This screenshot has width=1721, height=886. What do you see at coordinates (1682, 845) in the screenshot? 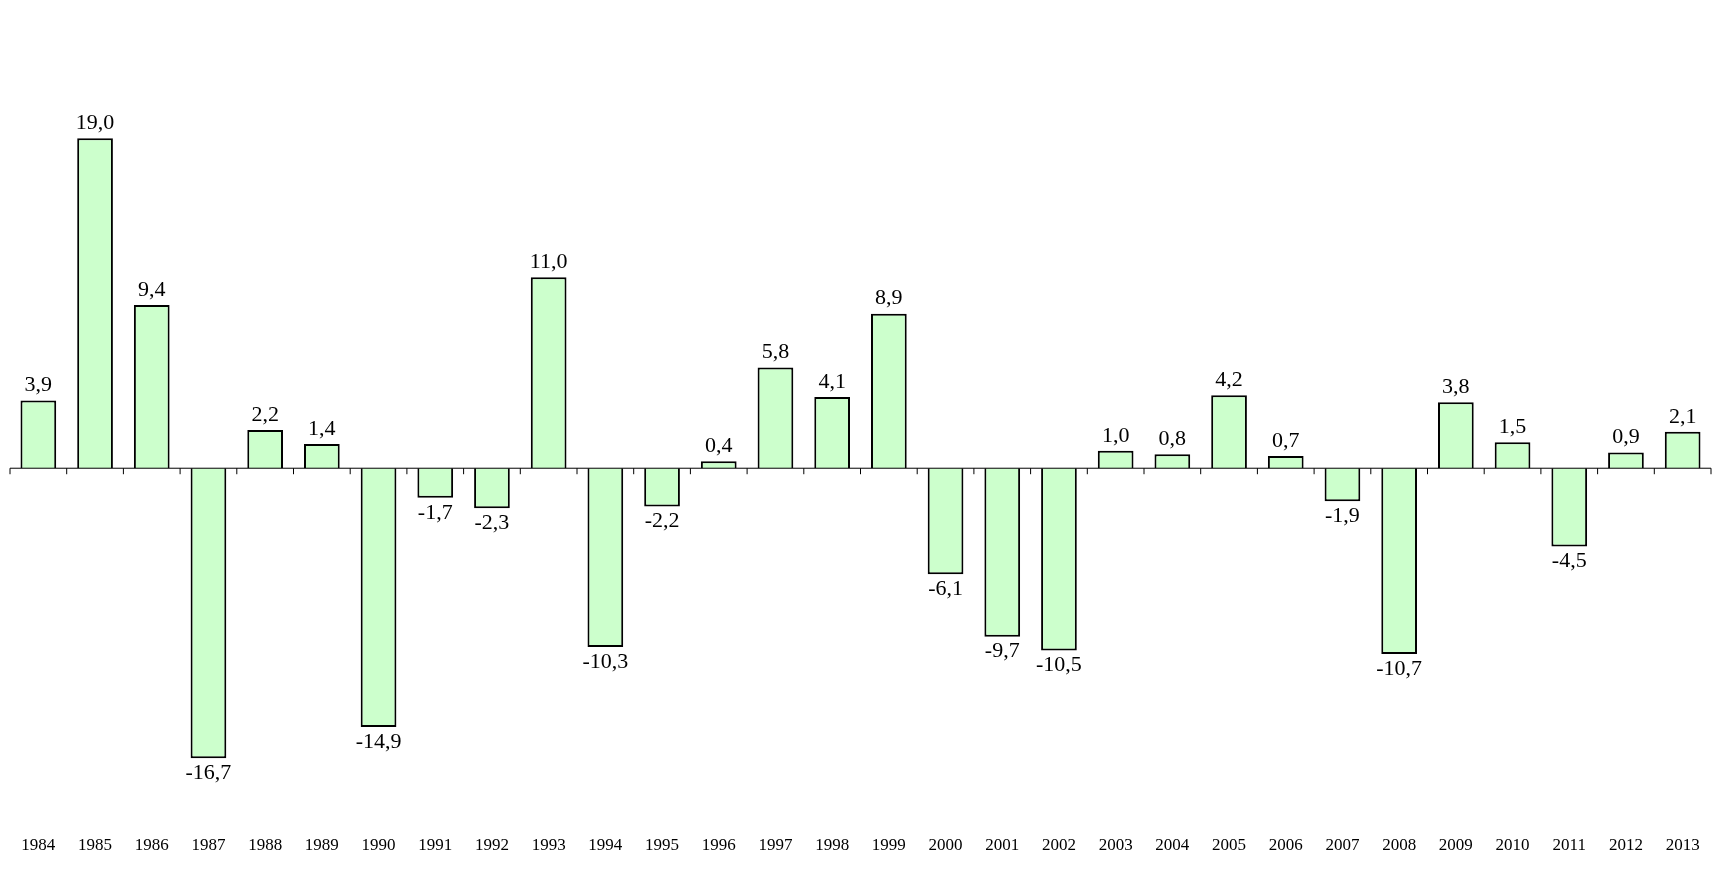
I see `x-tick-label: 2013` at bounding box center [1682, 845].